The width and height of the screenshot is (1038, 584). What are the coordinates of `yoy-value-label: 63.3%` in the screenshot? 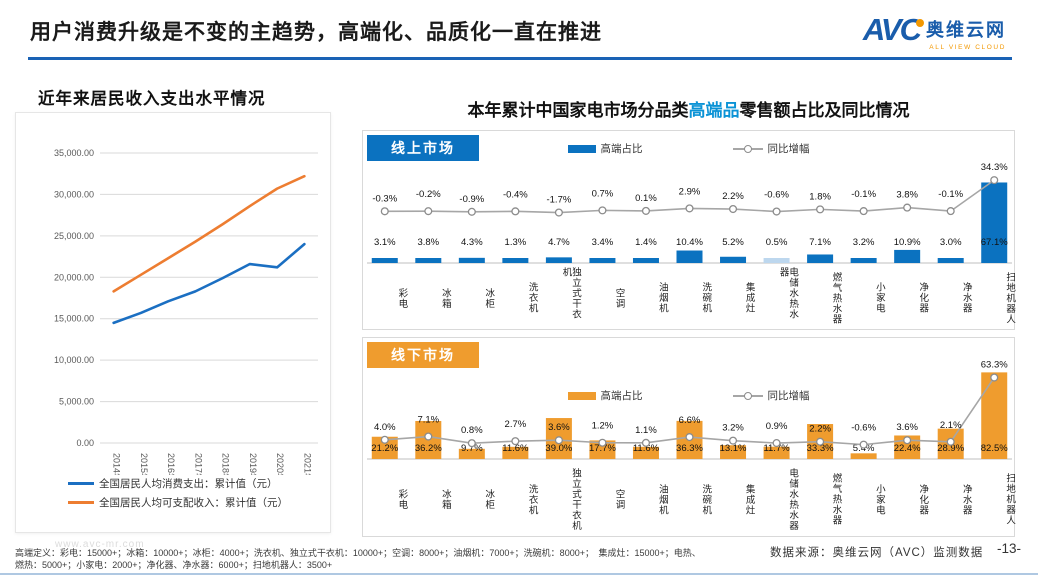 It's located at (994, 365).